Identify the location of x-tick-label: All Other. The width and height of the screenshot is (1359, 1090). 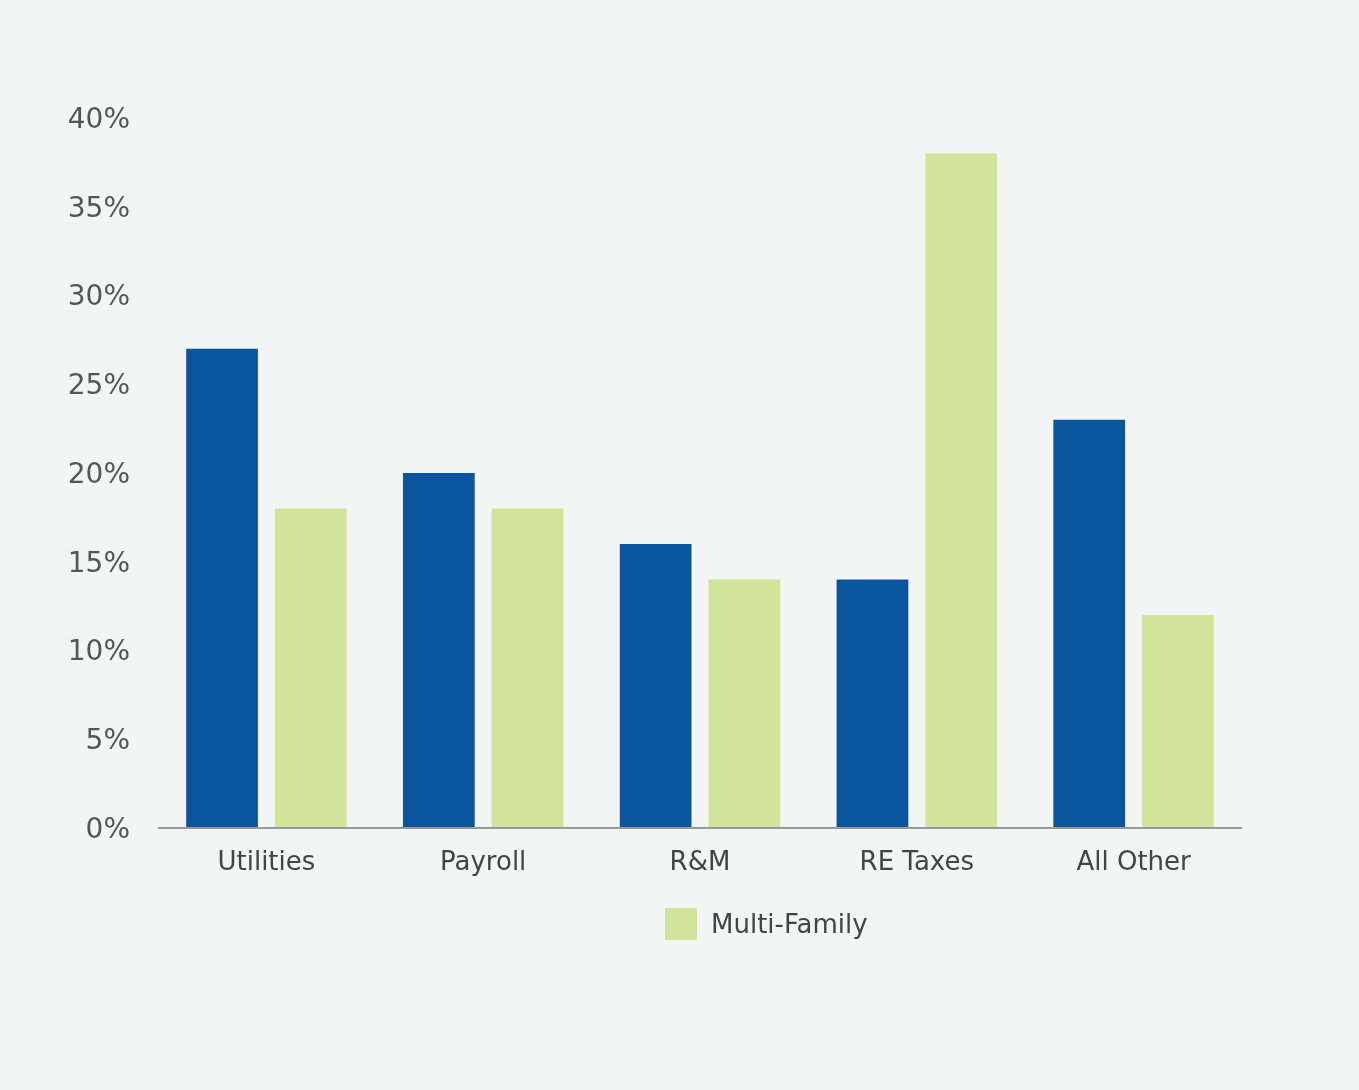
(1134, 861).